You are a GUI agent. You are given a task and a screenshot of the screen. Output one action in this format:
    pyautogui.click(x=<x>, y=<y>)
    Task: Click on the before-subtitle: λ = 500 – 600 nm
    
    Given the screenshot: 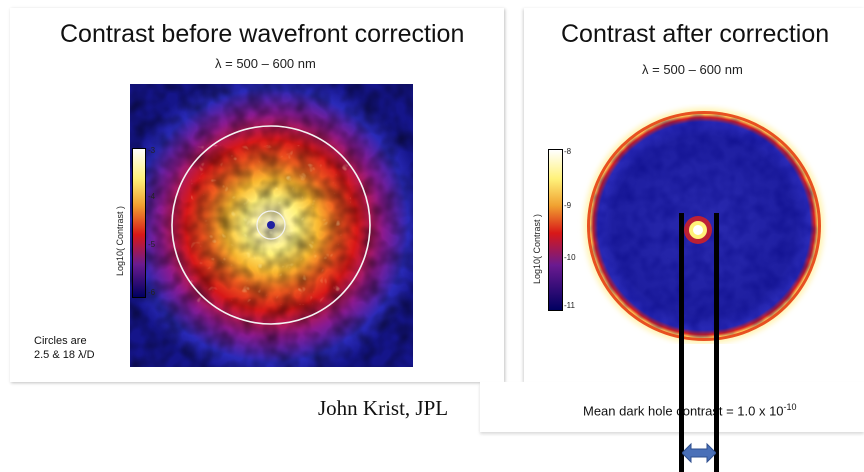 What is the action you would take?
    pyautogui.click(x=265, y=63)
    